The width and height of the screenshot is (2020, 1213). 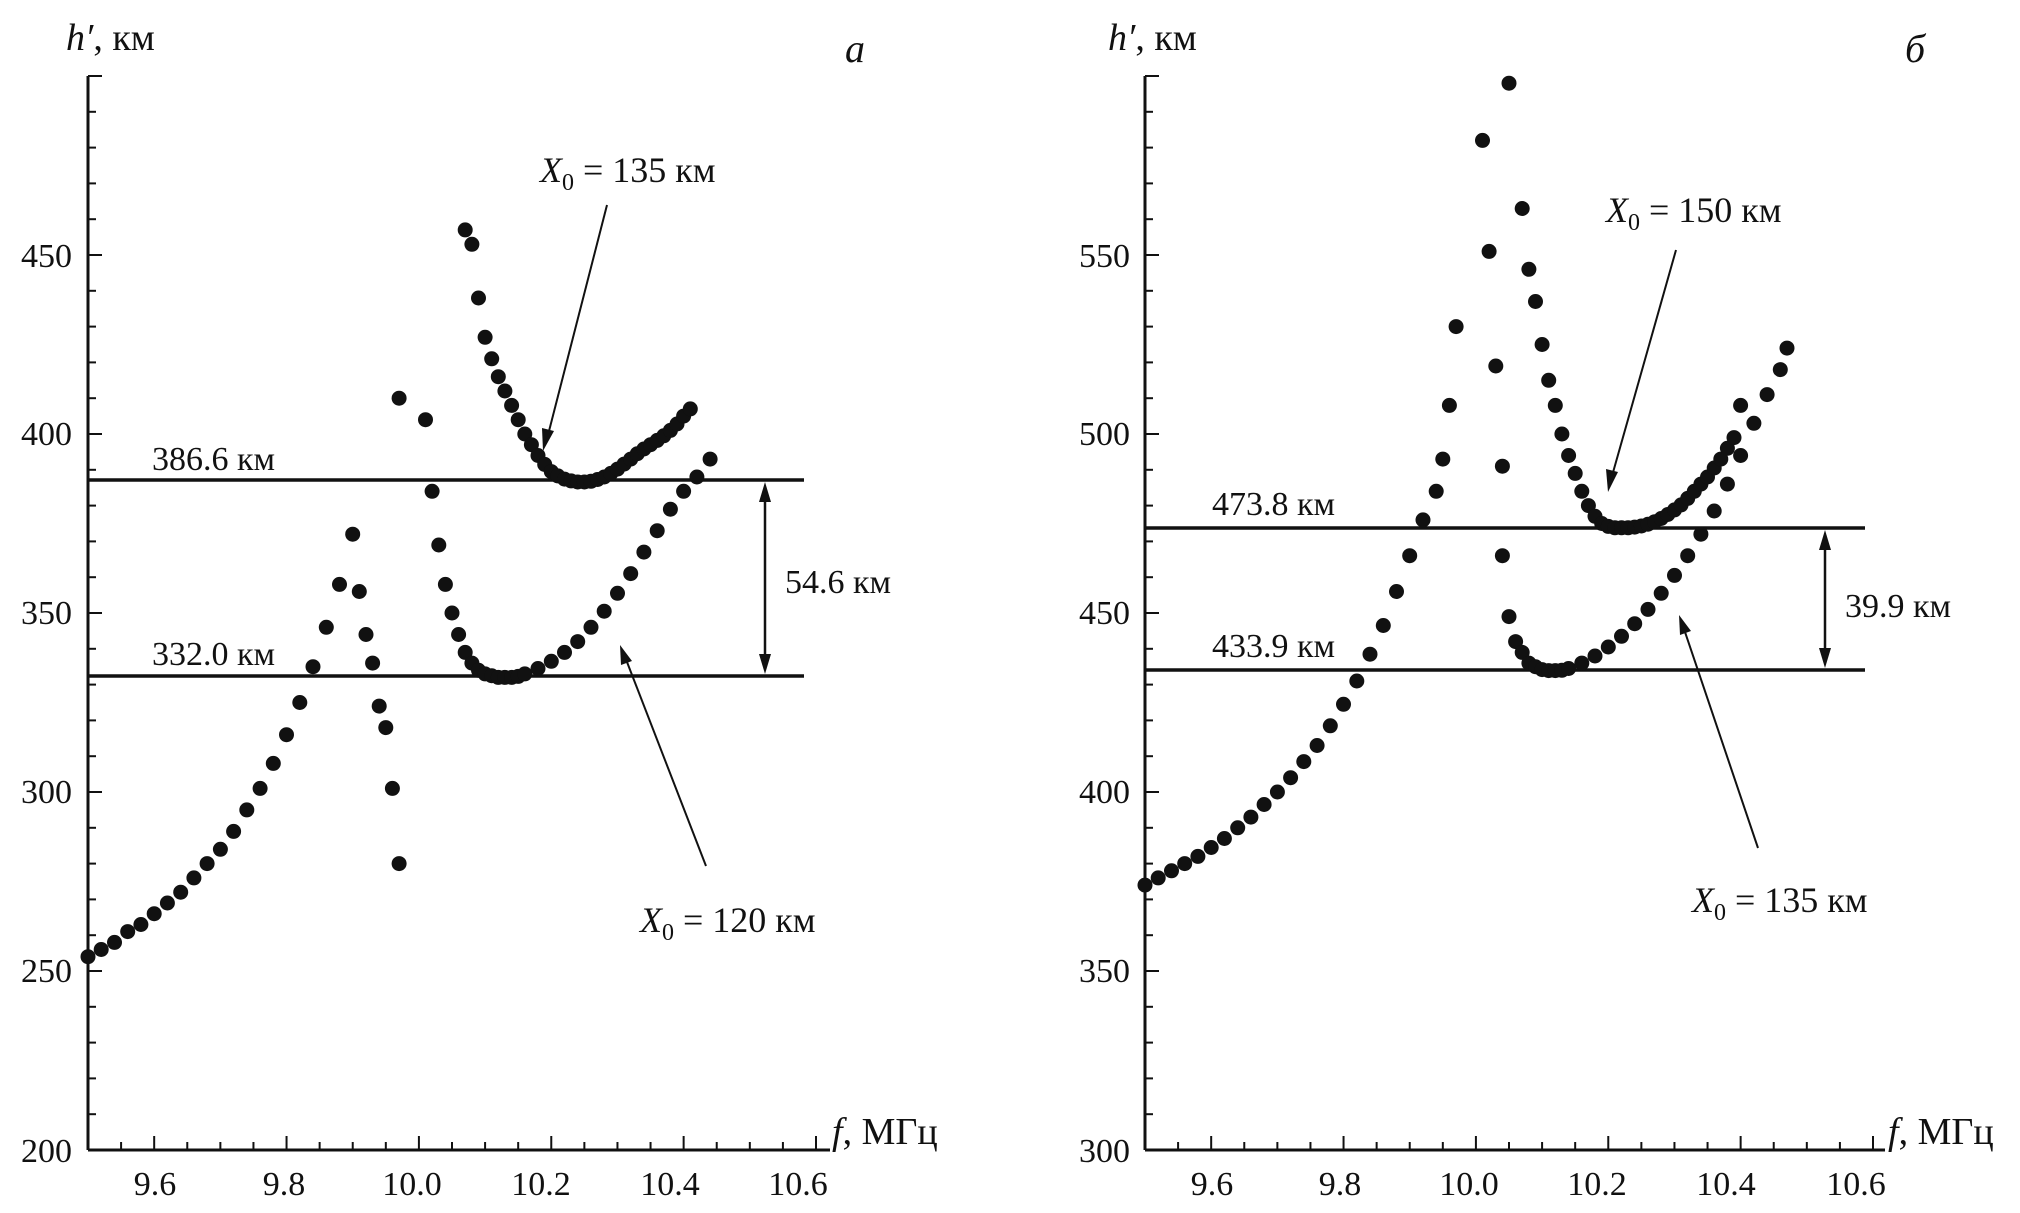 I want to click on y-tick-label: 400, so click(x=1104, y=792).